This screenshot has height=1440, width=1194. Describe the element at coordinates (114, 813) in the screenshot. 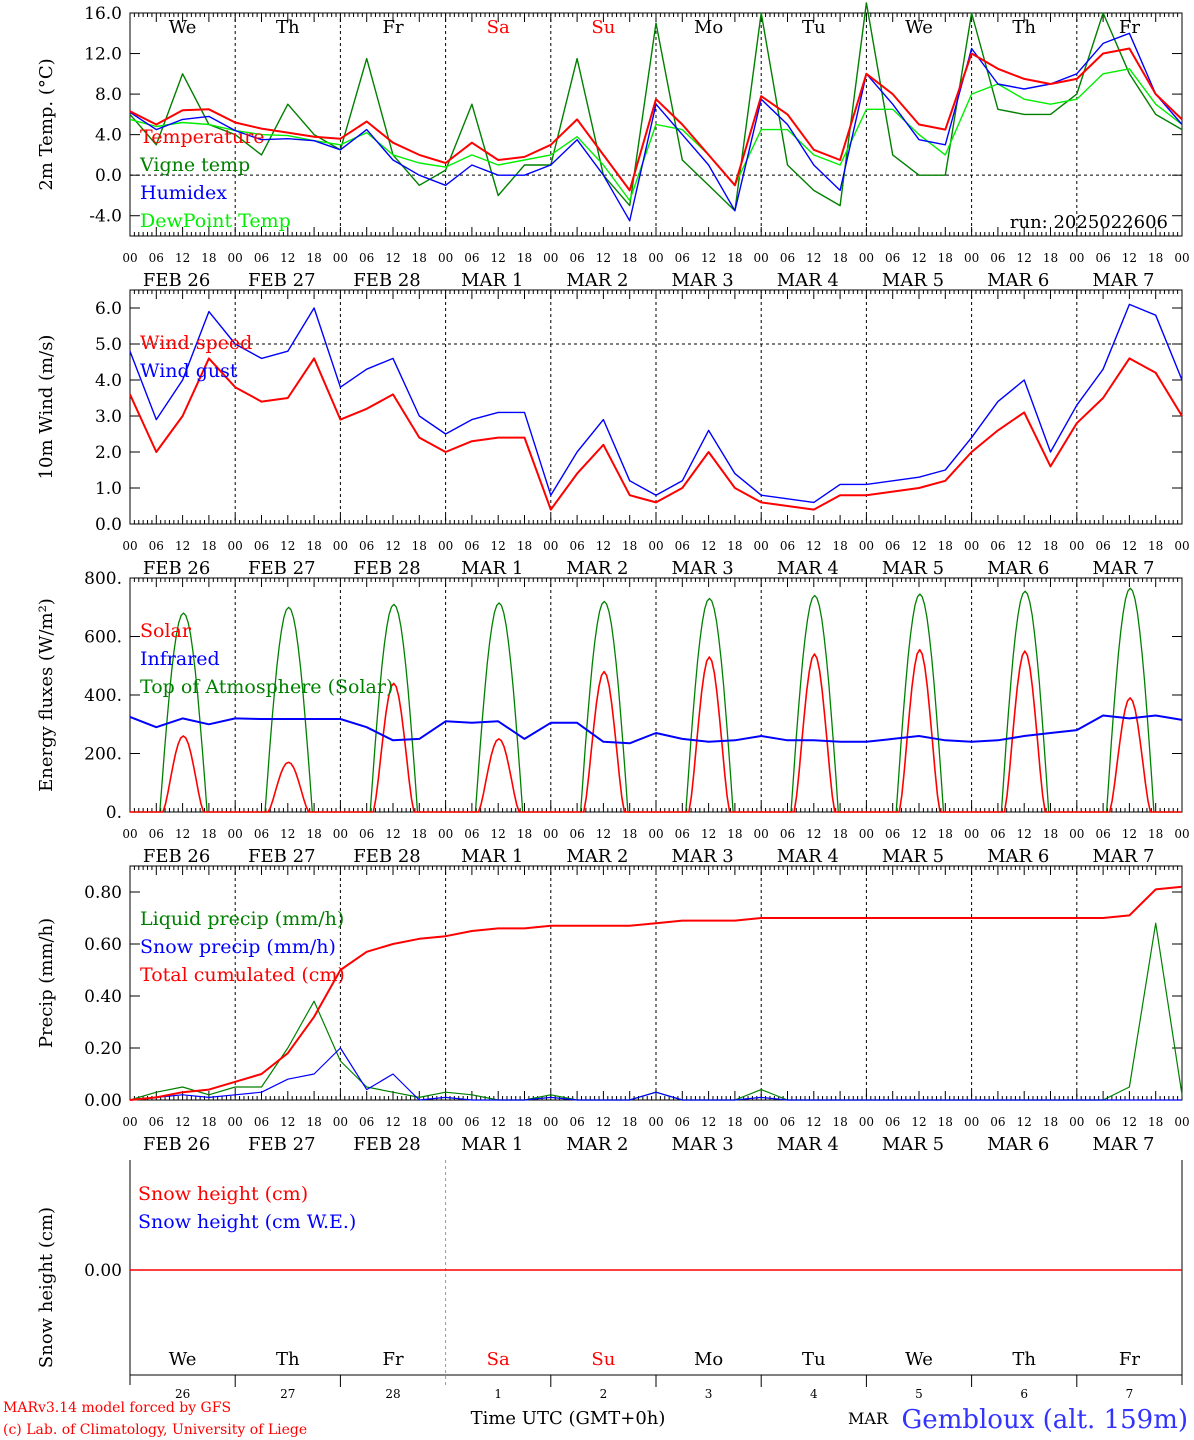

I see `y-tick-label: 0.` at that location.